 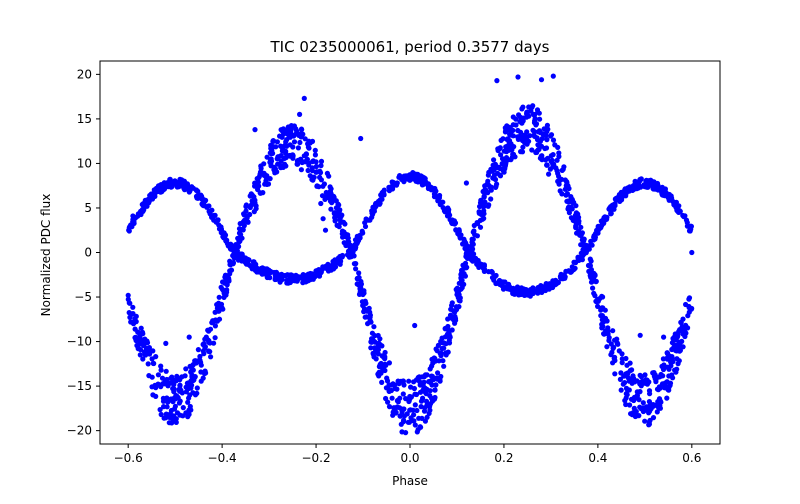 I want to click on y-tick-label: −10, so click(x=79, y=342).